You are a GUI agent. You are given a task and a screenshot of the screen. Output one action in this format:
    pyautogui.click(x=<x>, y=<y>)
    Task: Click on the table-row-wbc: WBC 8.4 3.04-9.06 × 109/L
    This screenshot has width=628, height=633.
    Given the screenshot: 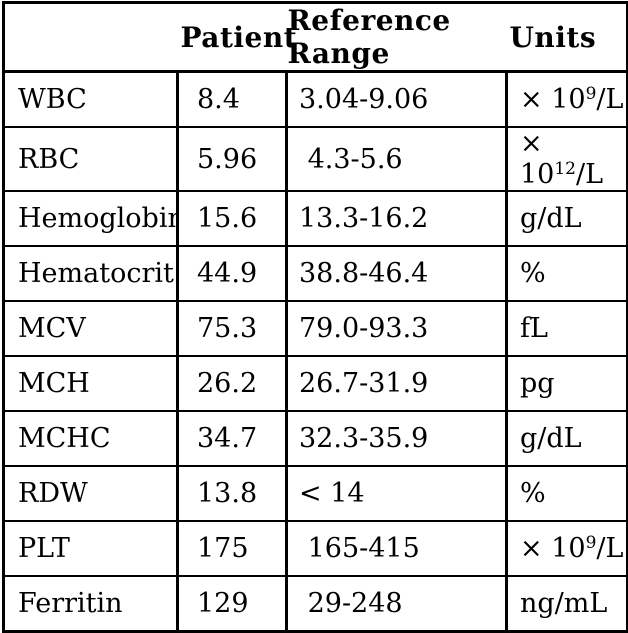 What is the action you would take?
    pyautogui.click(x=315, y=99)
    